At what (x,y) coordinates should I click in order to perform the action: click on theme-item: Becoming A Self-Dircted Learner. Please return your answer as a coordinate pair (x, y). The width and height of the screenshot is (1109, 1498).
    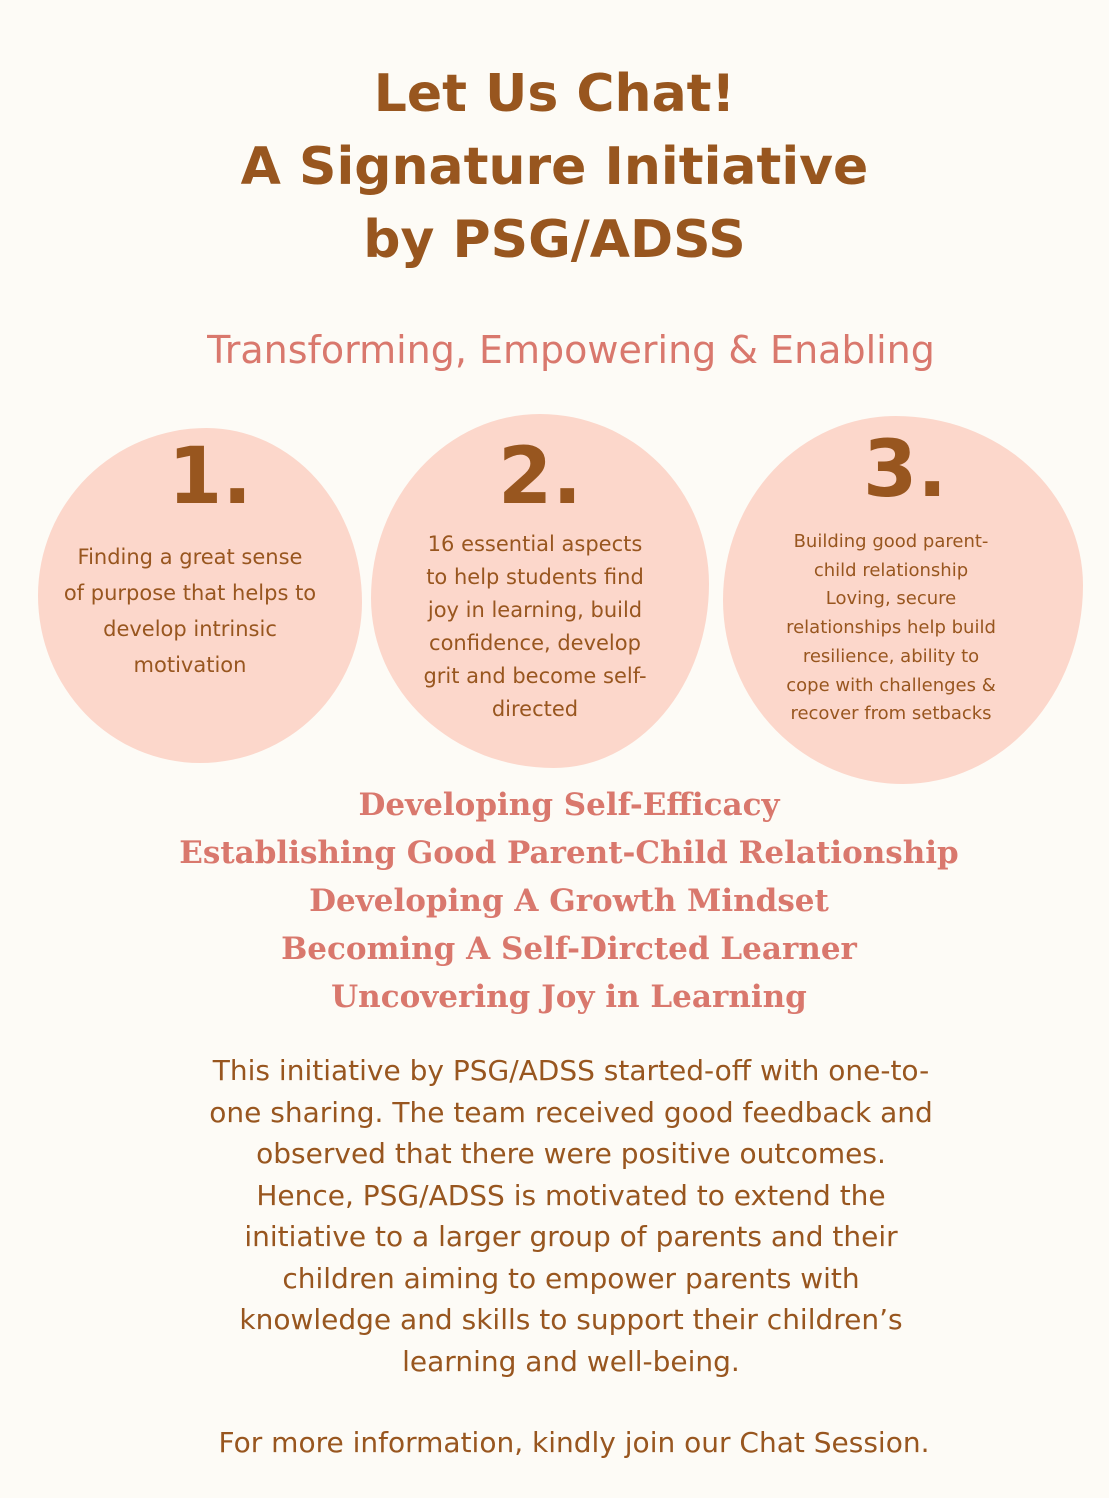
    Looking at the image, I should click on (569, 949).